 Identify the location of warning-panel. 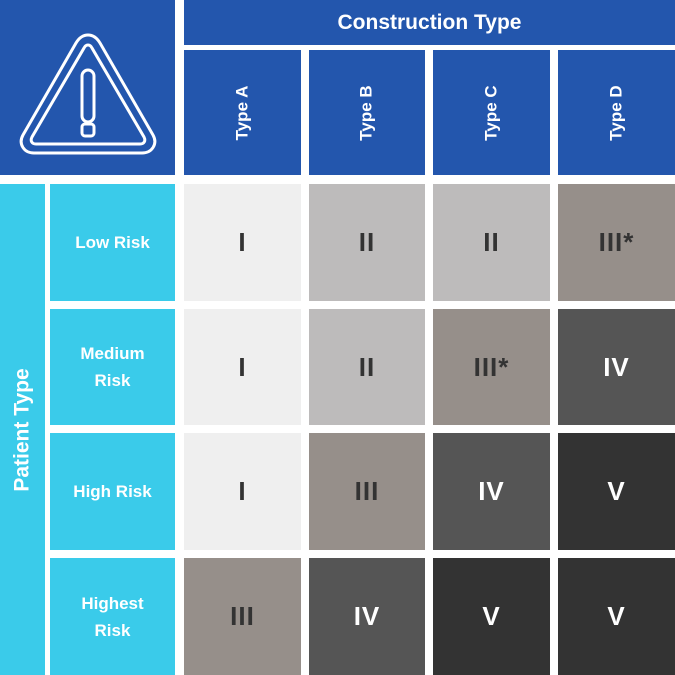
(87, 87).